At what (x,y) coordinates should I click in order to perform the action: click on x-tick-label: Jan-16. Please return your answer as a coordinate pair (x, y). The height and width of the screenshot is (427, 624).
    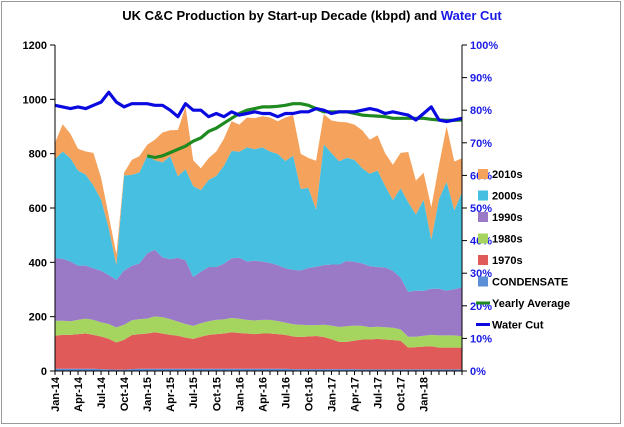
    Looking at the image, I should click on (240, 394).